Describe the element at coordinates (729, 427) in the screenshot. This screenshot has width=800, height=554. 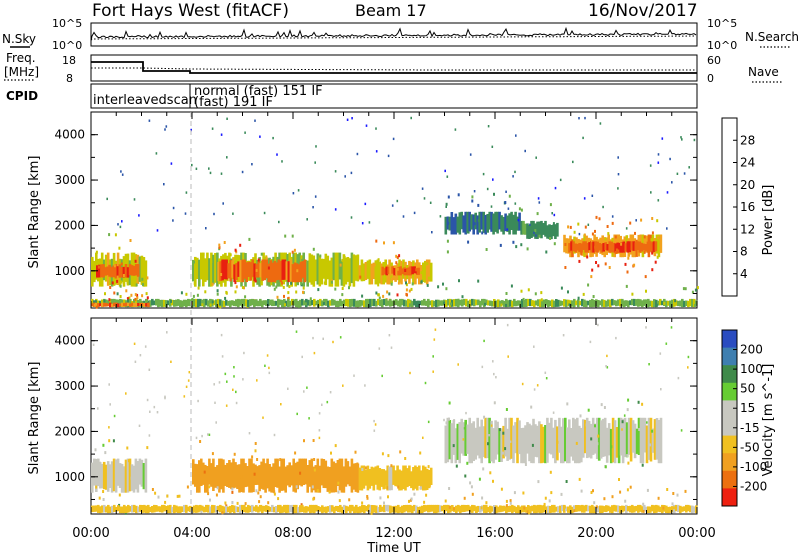
I see `colorbar-swatch` at that location.